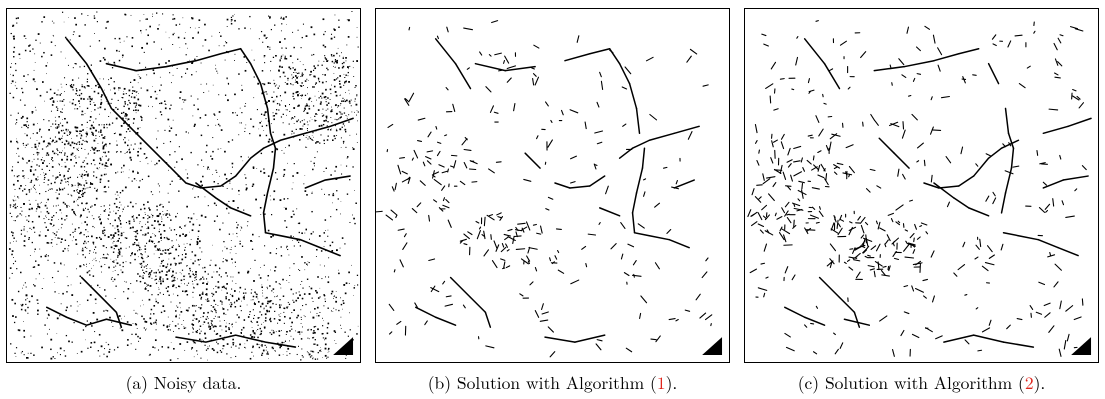 The width and height of the screenshot is (1105, 399). I want to click on algorithm-reference-link: 2, so click(1029, 382).